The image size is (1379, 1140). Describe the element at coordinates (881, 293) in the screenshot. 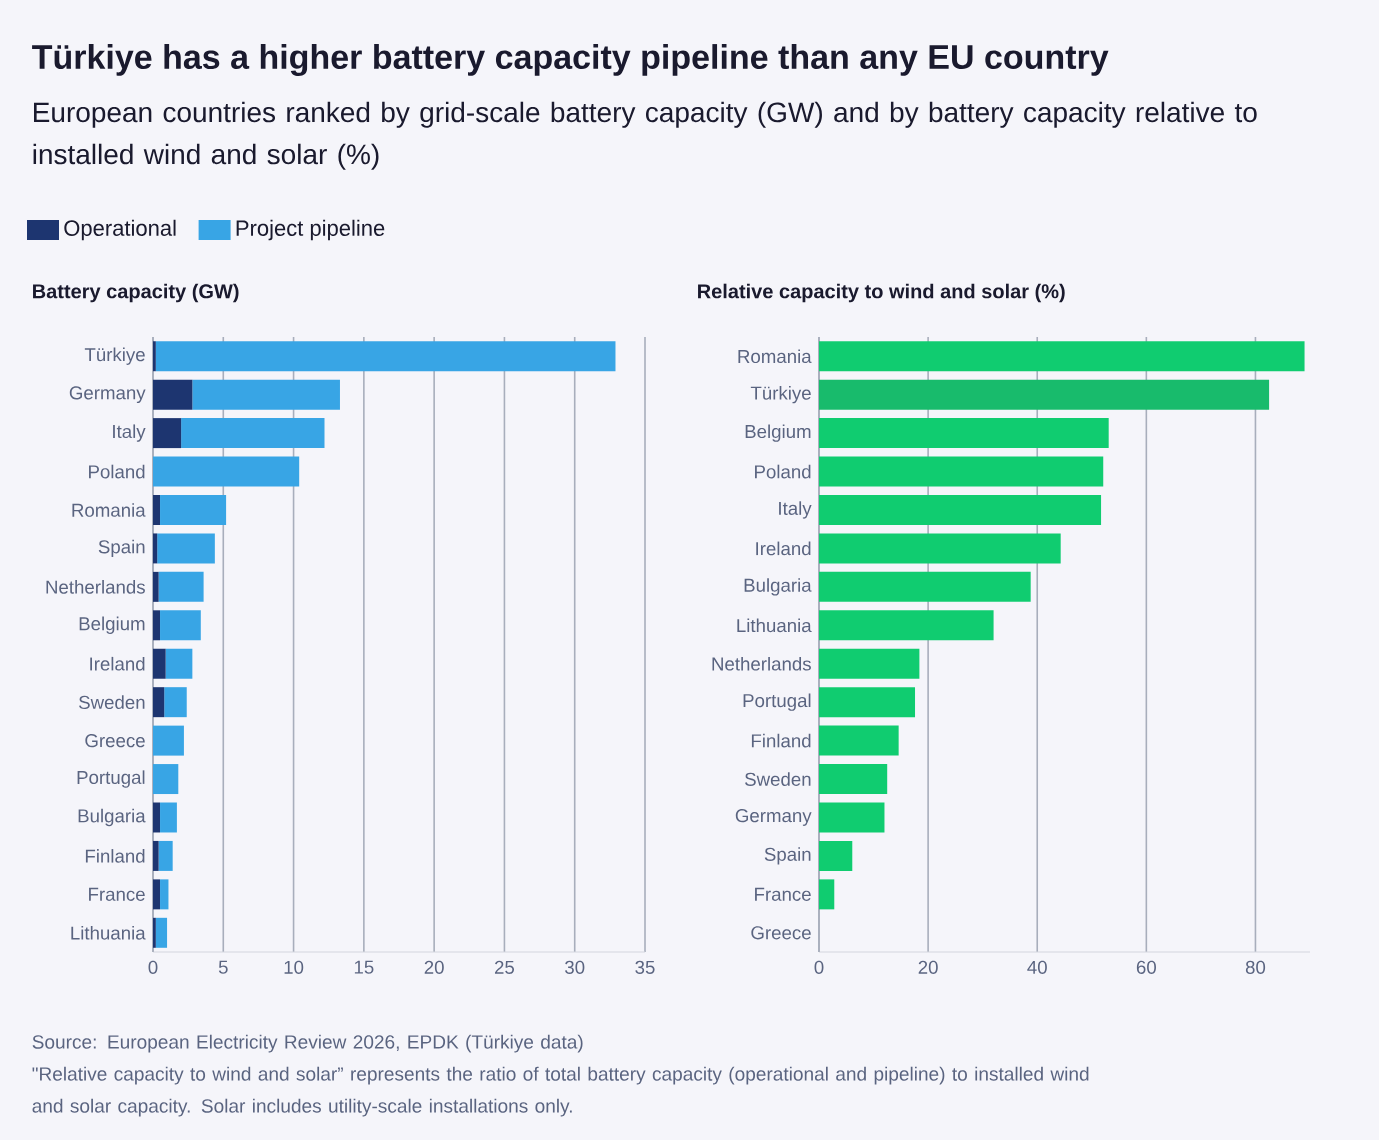

I see `chart-title: Relative capacity to wind and solar (%)` at that location.